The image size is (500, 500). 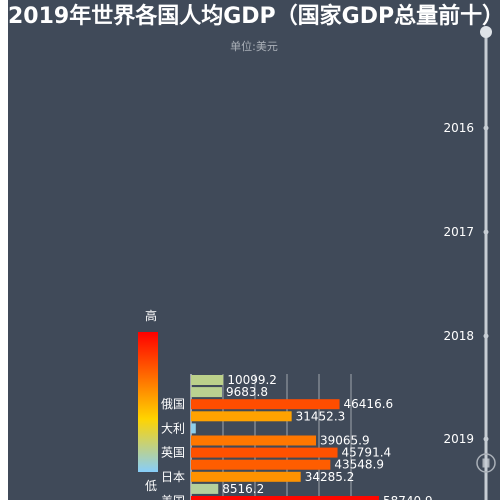 I want to click on timeline-year-label: 2018, so click(x=458, y=336).